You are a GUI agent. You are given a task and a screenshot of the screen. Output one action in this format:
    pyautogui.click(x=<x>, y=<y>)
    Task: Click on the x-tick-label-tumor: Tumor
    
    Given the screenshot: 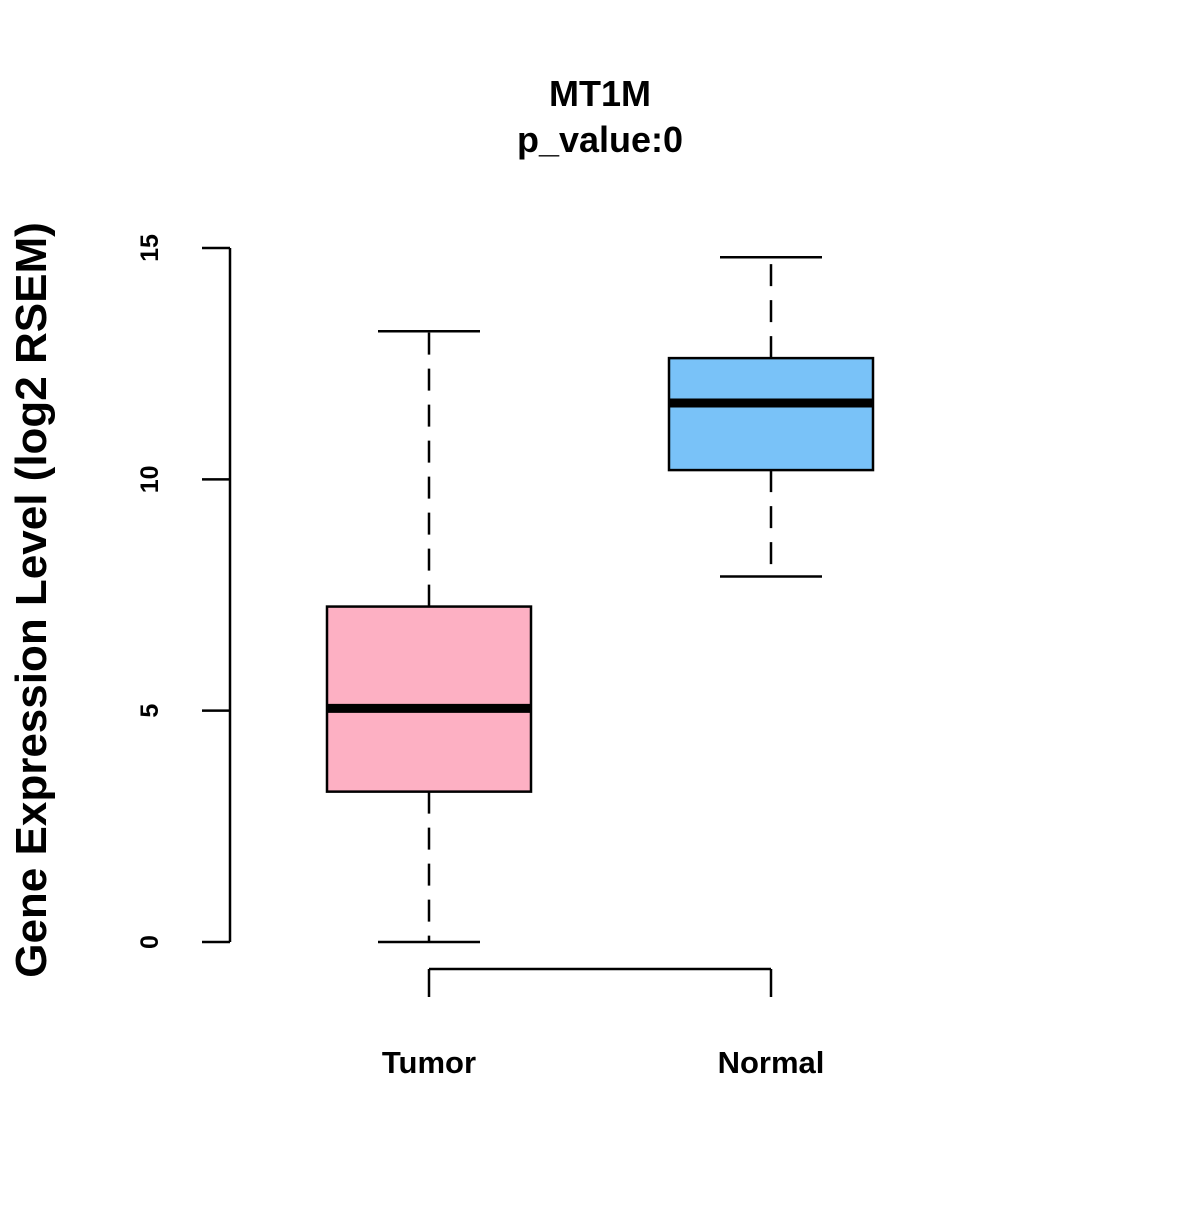 What is the action you would take?
    pyautogui.click(x=429, y=1062)
    